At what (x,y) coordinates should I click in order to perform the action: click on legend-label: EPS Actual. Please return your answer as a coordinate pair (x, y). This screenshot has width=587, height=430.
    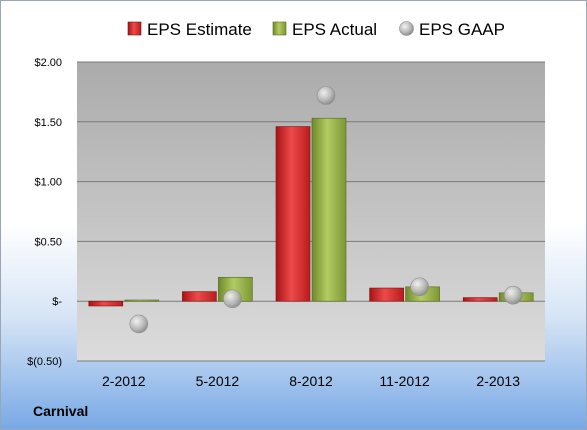
    Looking at the image, I should click on (334, 29).